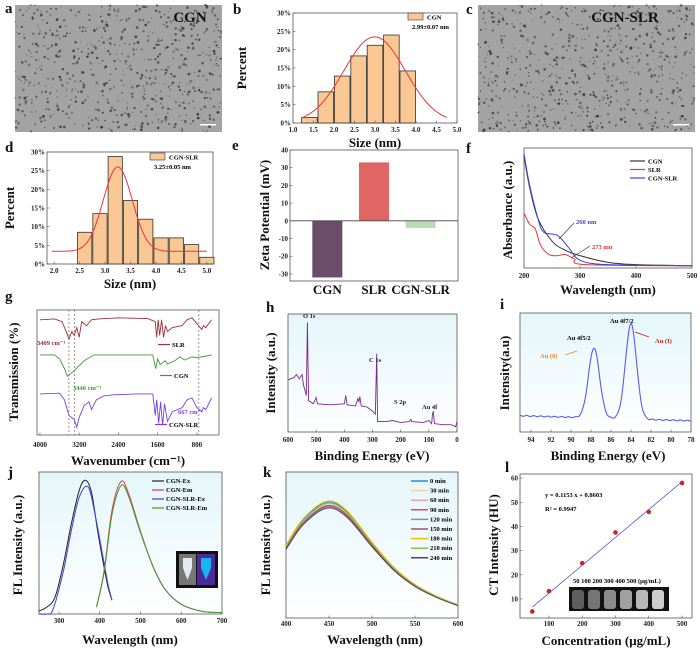  Describe the element at coordinates (9, 207) in the screenshot. I see `y-axis-label: Percent` at that location.